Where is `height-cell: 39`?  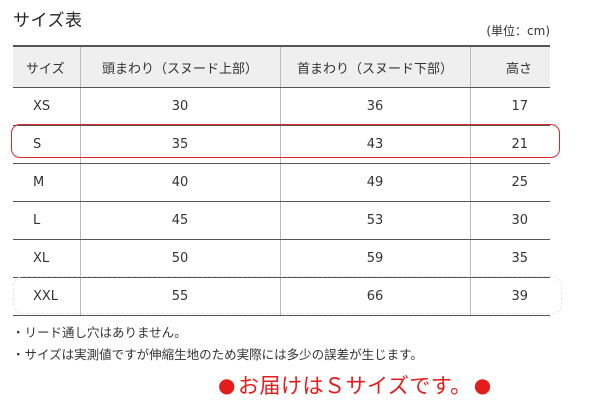
height-cell: 39 is located at coordinates (510, 296).